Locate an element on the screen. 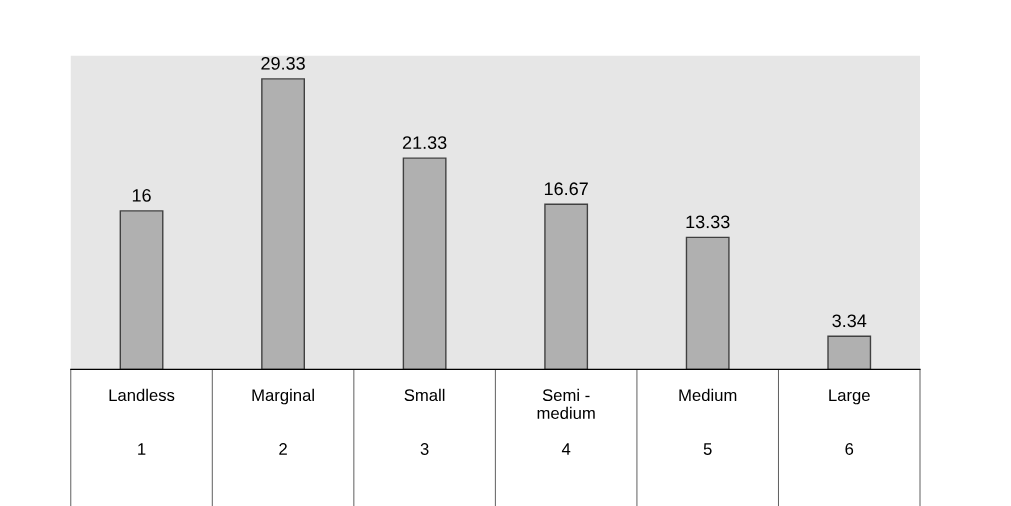 This screenshot has width=1011, height=506. data-label: 16 is located at coordinates (141, 195).